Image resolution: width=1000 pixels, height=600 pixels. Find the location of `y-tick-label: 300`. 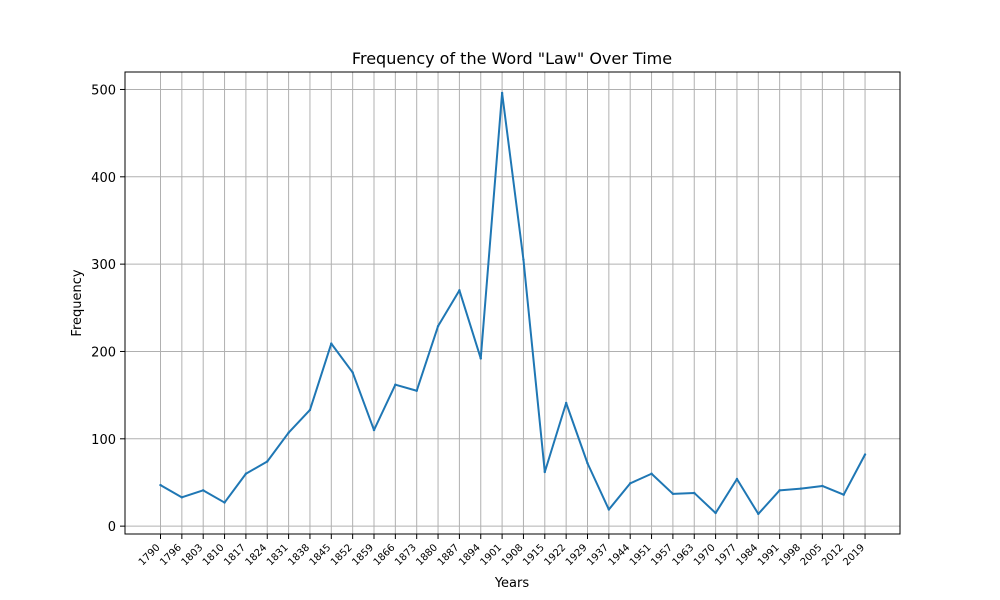

y-tick-label: 300 is located at coordinates (103, 265).